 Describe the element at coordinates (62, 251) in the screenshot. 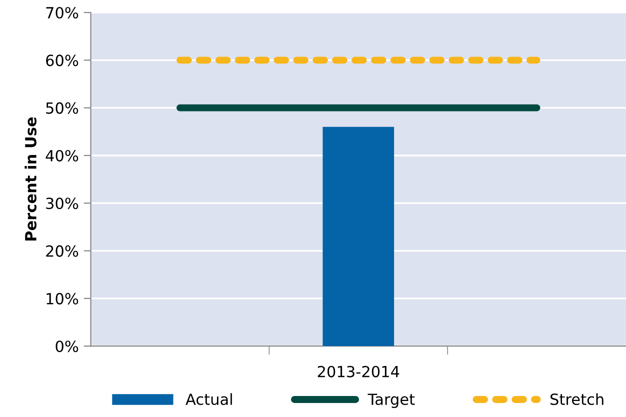

I see `y-tick-label: 20%` at that location.